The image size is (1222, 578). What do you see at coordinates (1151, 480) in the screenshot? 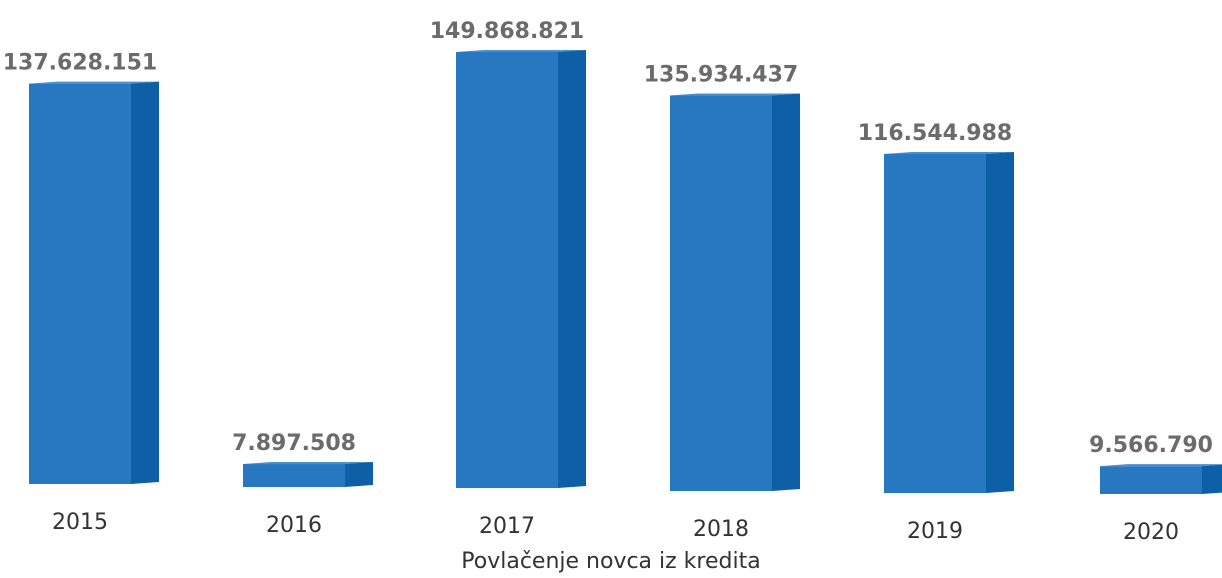
I see `bar-front-2020` at bounding box center [1151, 480].